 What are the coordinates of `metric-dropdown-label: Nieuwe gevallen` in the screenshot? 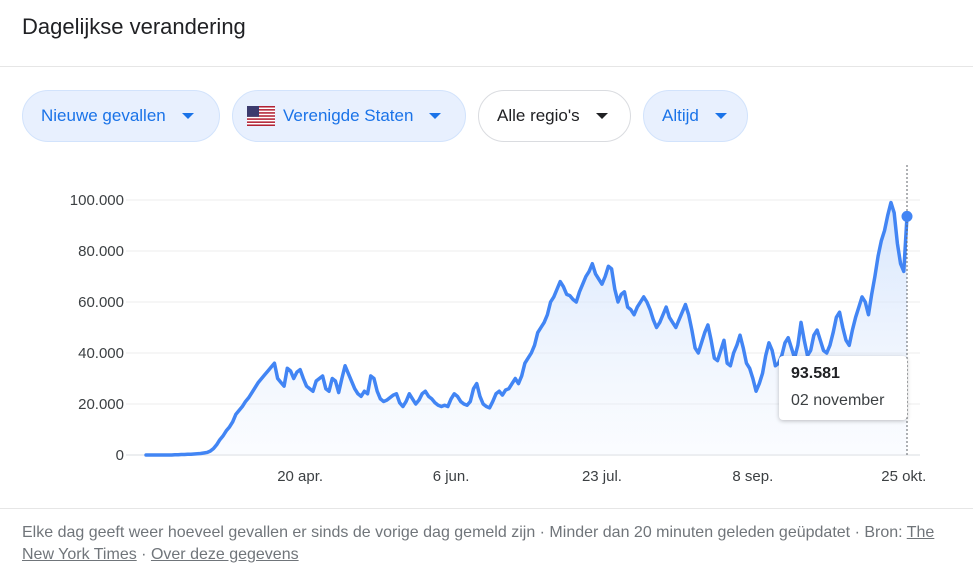 It's located at (103, 115).